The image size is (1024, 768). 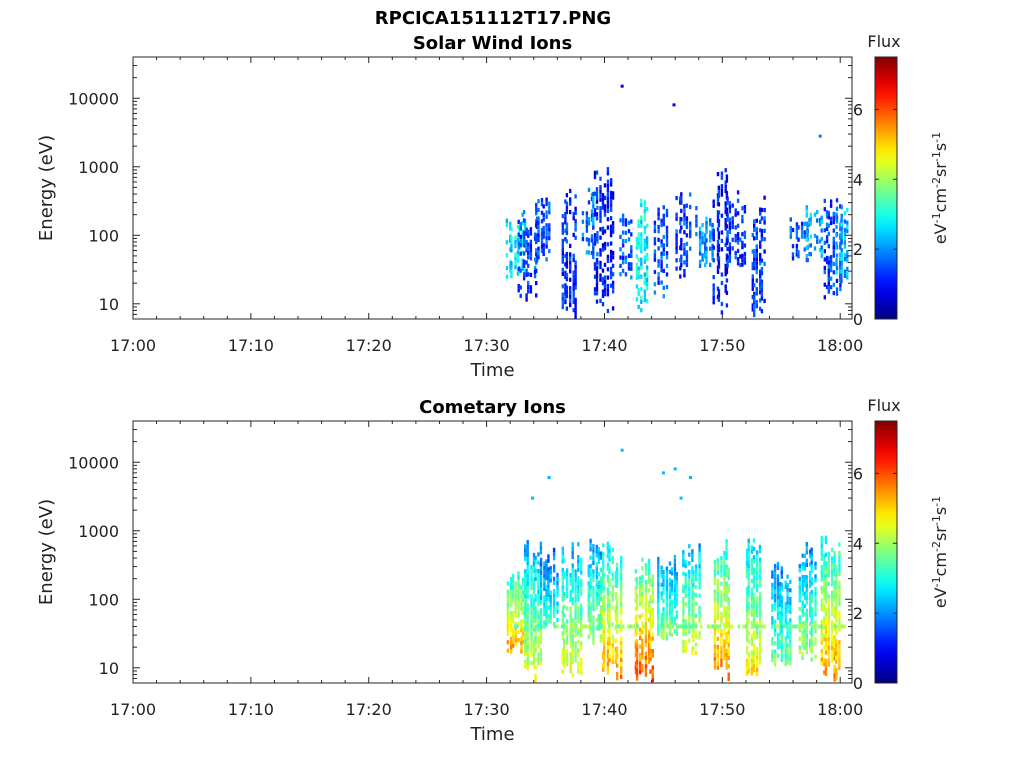 I want to click on panel-title: Cometary Ions, so click(x=492, y=407).